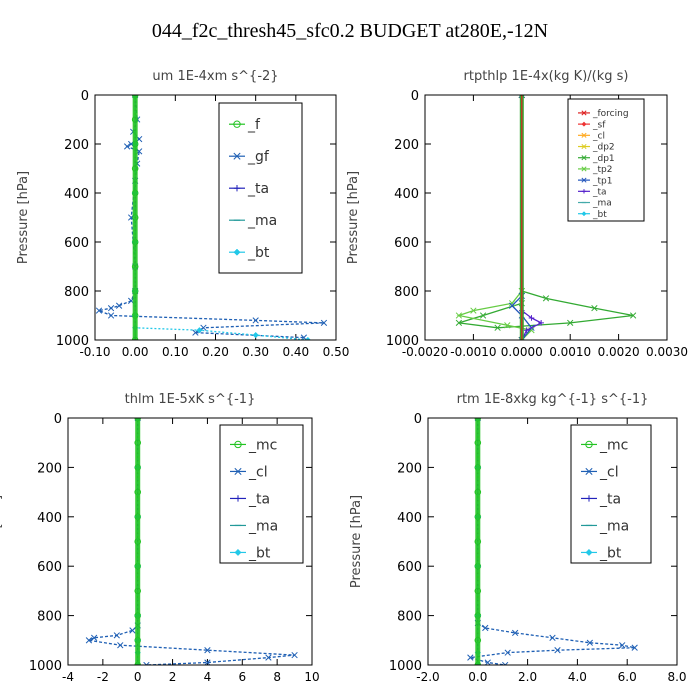  Describe the element at coordinates (553, 399) in the screenshot. I see `panel-title: rtm 1E-8xkg kg^{-1} s^{-1}` at that location.